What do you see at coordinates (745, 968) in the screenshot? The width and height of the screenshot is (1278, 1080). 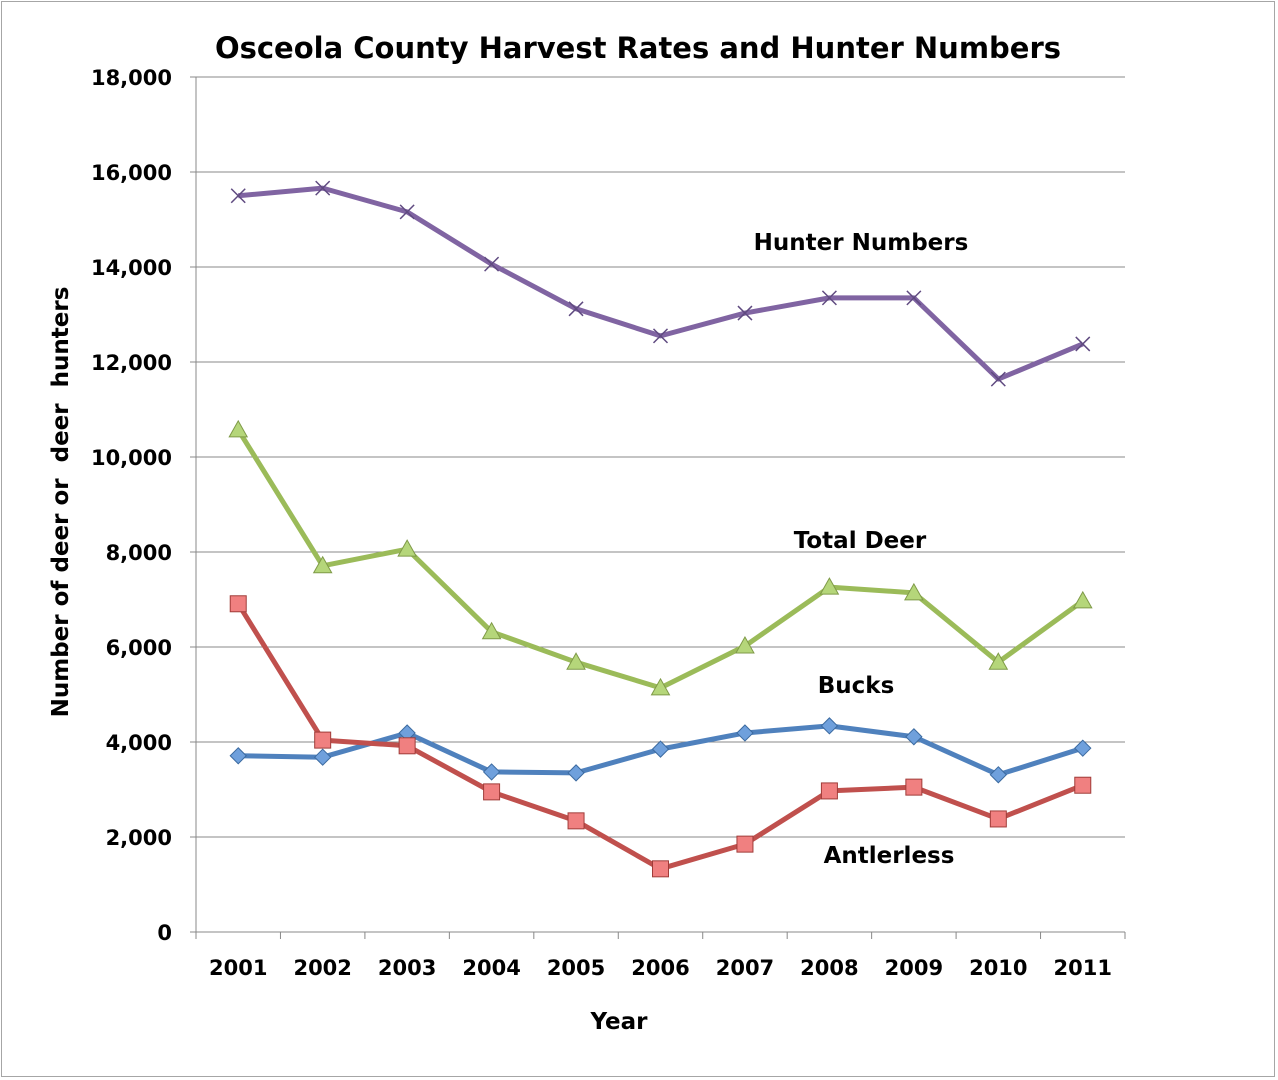 I see `x-tick-label: 2007` at bounding box center [745, 968].